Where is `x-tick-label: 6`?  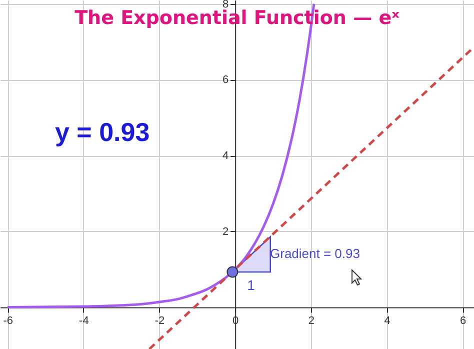 x-tick-label: 6 is located at coordinates (463, 320).